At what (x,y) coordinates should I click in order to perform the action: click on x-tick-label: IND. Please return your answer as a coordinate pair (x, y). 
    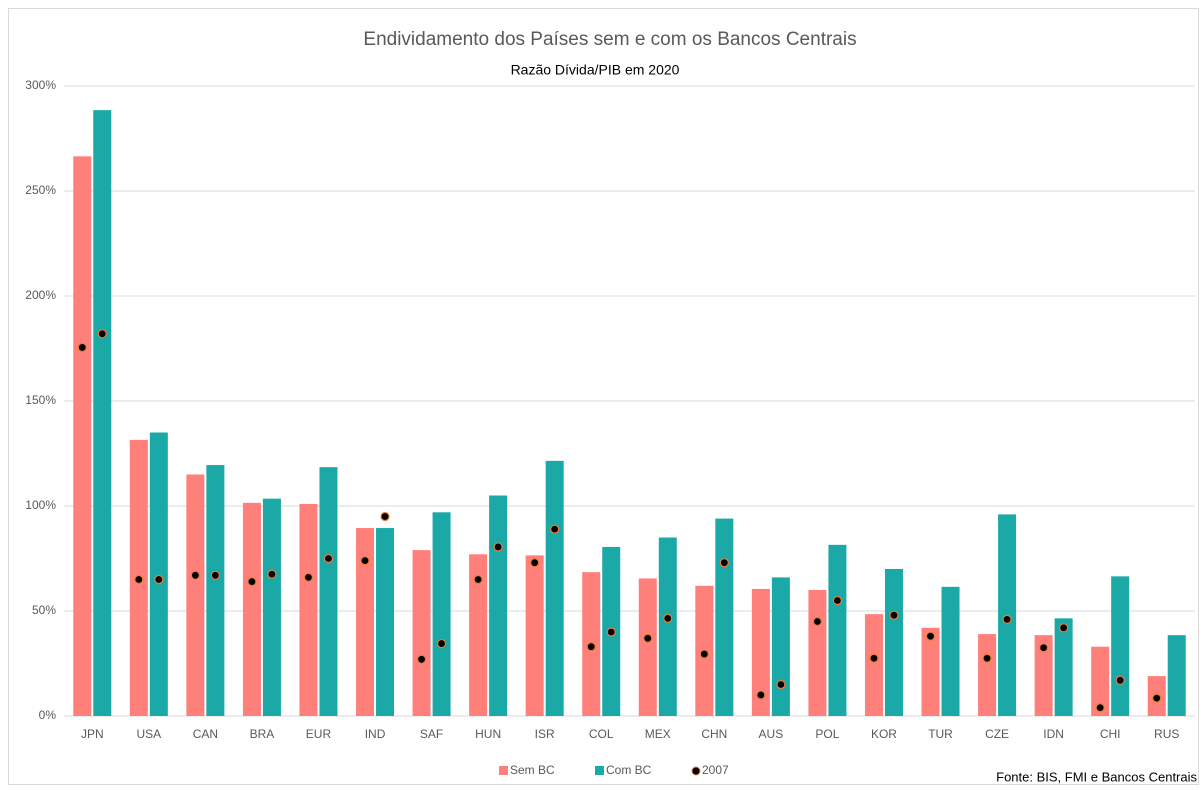
    Looking at the image, I should click on (375, 734).